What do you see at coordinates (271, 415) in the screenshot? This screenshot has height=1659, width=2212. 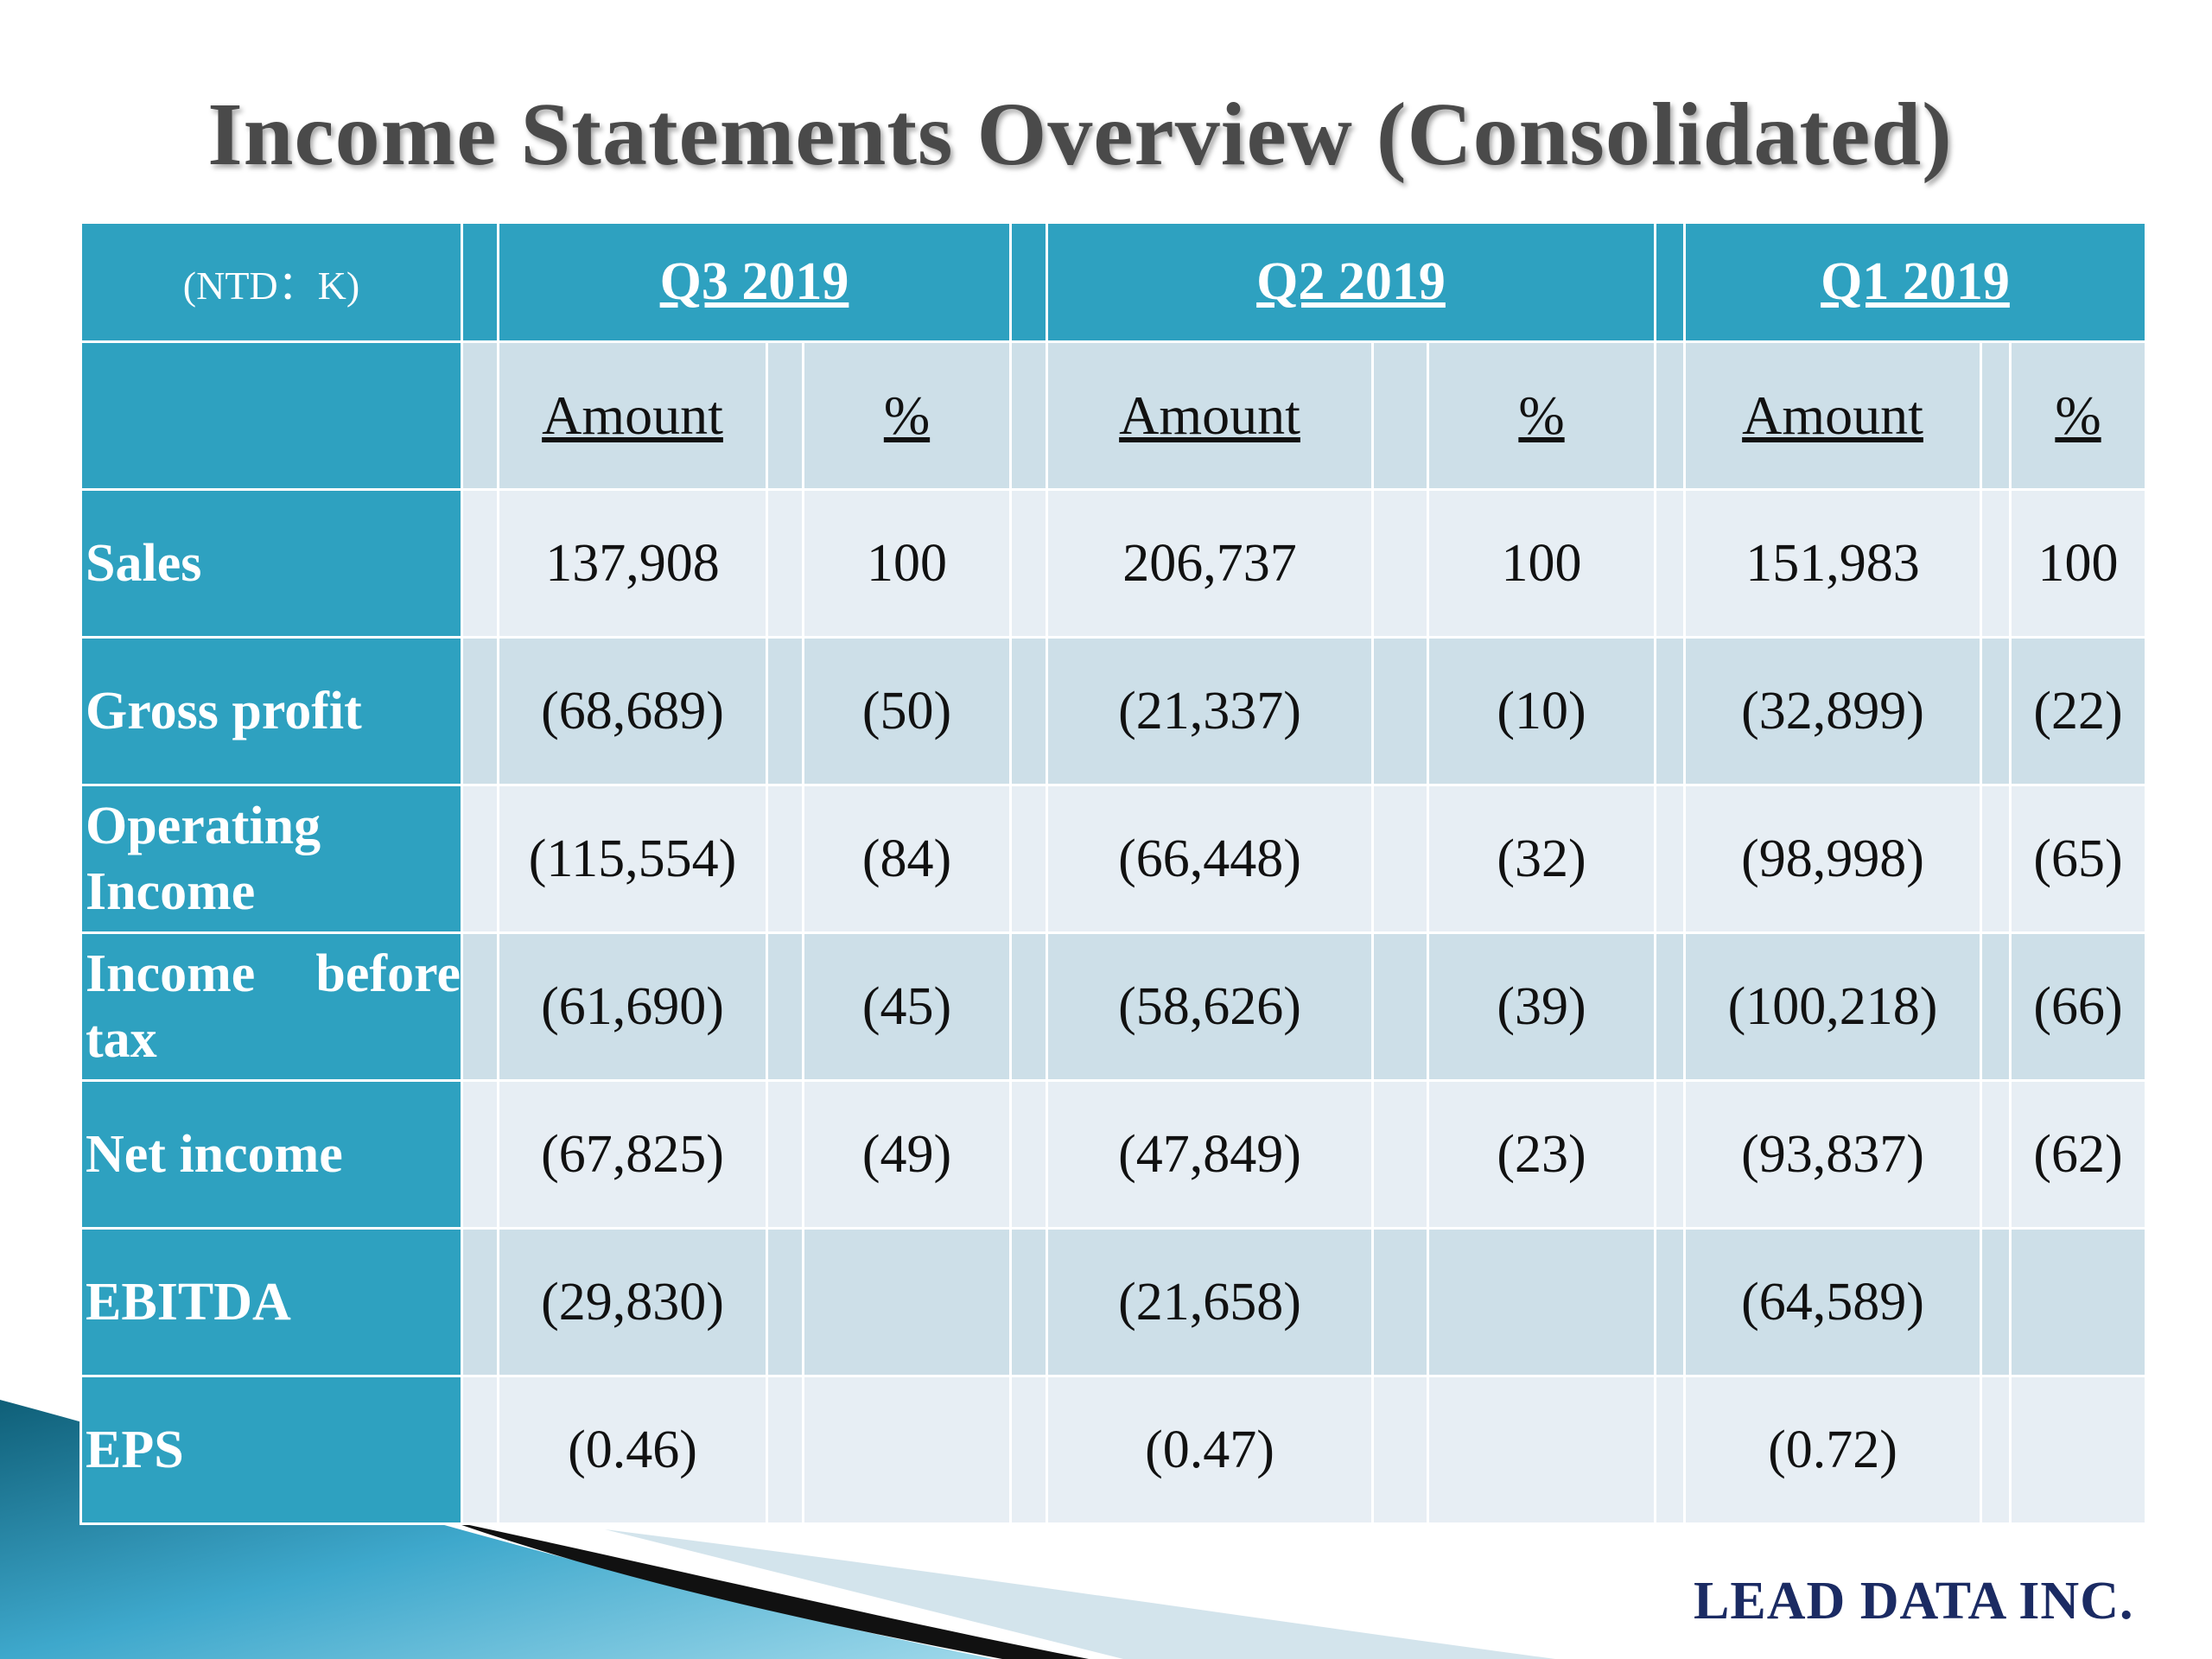 I see `blank-label-cell` at bounding box center [271, 415].